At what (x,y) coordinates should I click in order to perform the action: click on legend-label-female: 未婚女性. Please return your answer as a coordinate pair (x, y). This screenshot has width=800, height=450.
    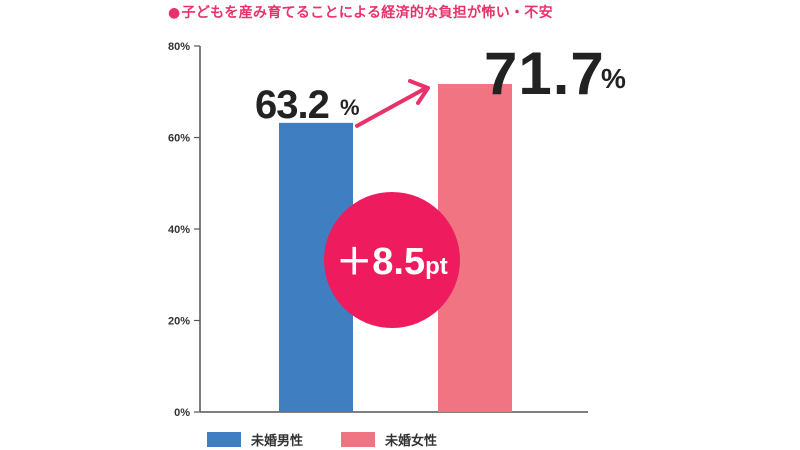
    Looking at the image, I should click on (411, 441).